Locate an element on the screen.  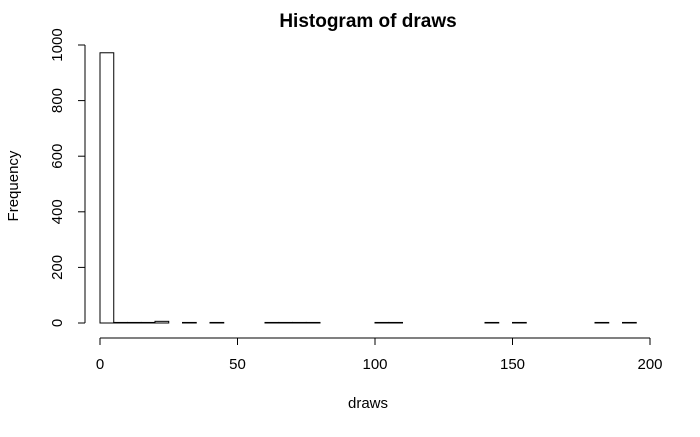
x-tick-label: 0 is located at coordinates (100, 364).